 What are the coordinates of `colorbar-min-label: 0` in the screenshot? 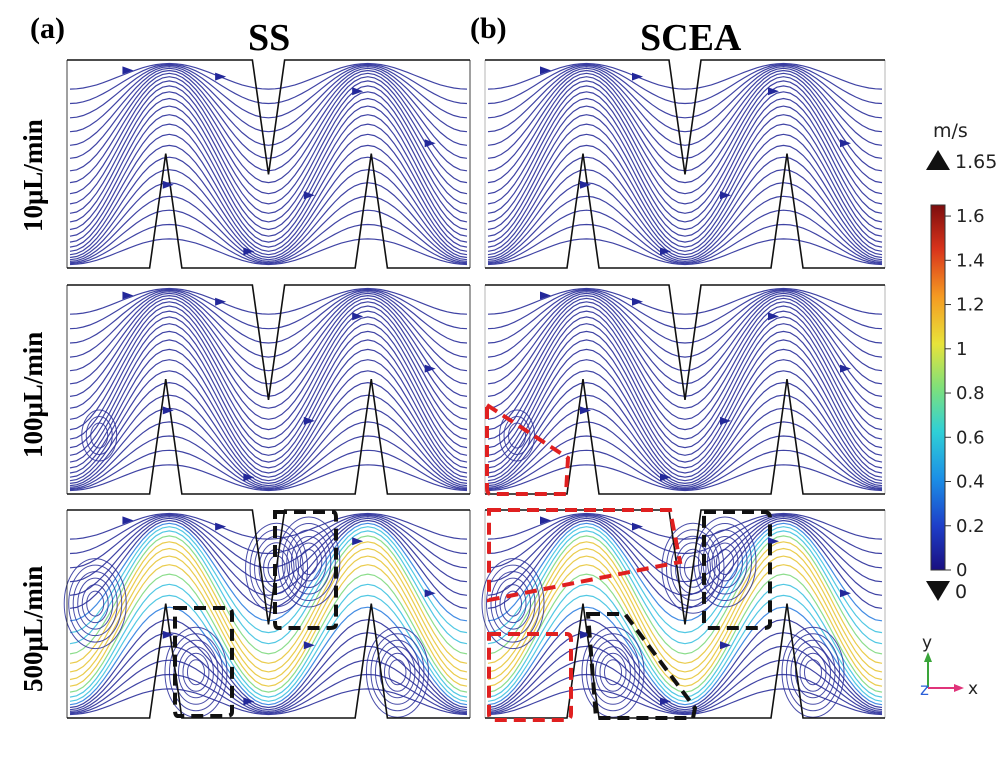 It's located at (961, 592).